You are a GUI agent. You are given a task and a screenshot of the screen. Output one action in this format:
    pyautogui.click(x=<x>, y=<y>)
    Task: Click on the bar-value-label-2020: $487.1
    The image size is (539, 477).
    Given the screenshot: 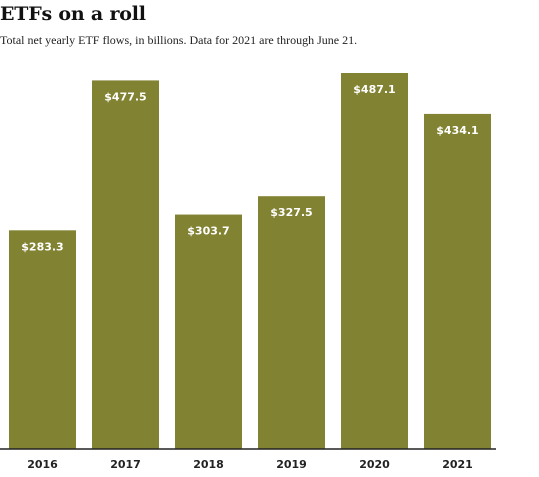 What is the action you would take?
    pyautogui.click(x=374, y=89)
    